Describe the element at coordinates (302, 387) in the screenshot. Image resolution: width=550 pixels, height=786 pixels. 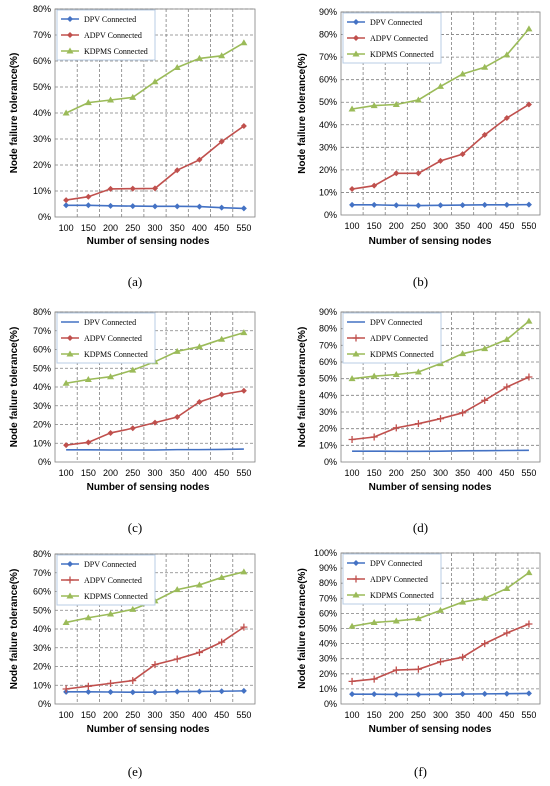
I see `y-axis-title: Node failure tolerance(%)` at that location.